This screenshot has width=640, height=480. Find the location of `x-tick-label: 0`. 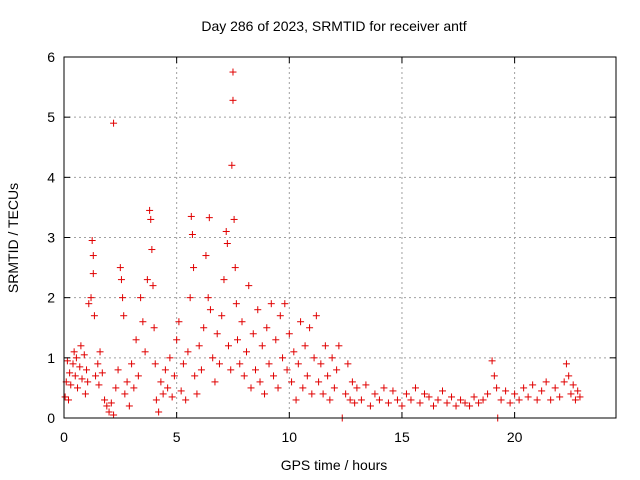

x-tick-label: 0 is located at coordinates (64, 437).